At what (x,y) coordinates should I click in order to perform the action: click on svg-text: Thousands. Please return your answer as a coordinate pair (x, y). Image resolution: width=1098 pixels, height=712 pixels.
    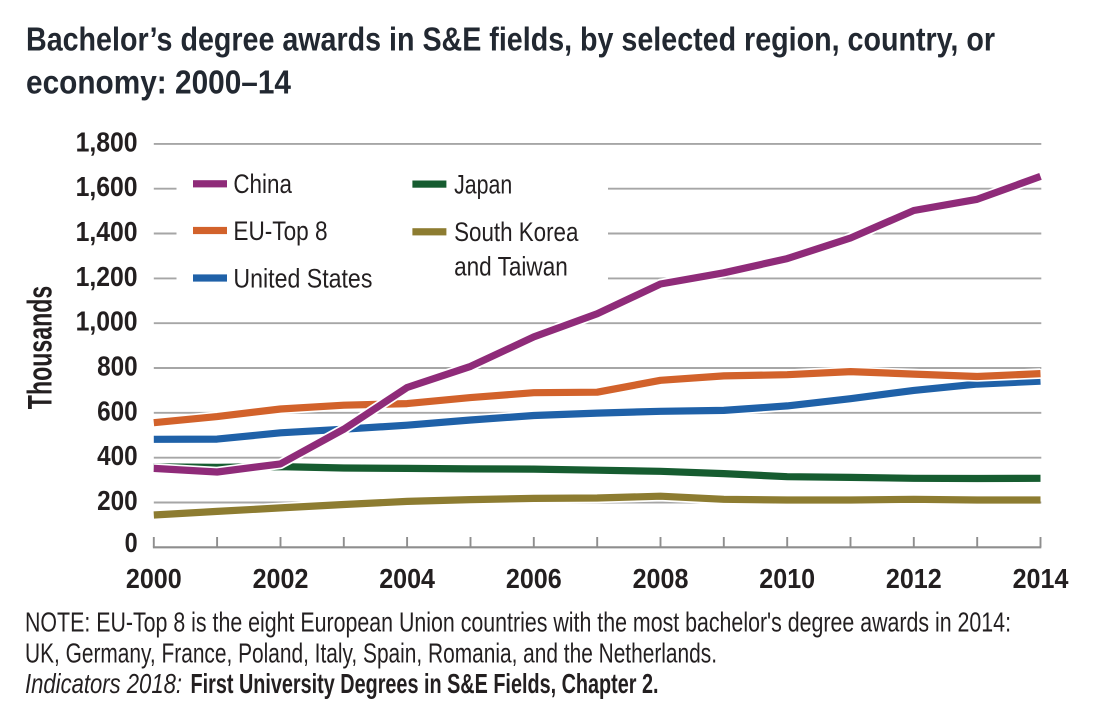
    Looking at the image, I should click on (41, 348).